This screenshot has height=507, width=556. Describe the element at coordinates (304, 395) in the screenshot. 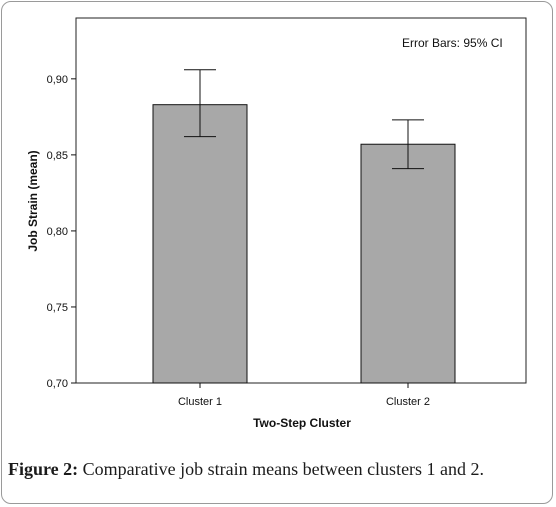

I see `x-axis-ticks: Cluster 1 Cluster 2` at that location.